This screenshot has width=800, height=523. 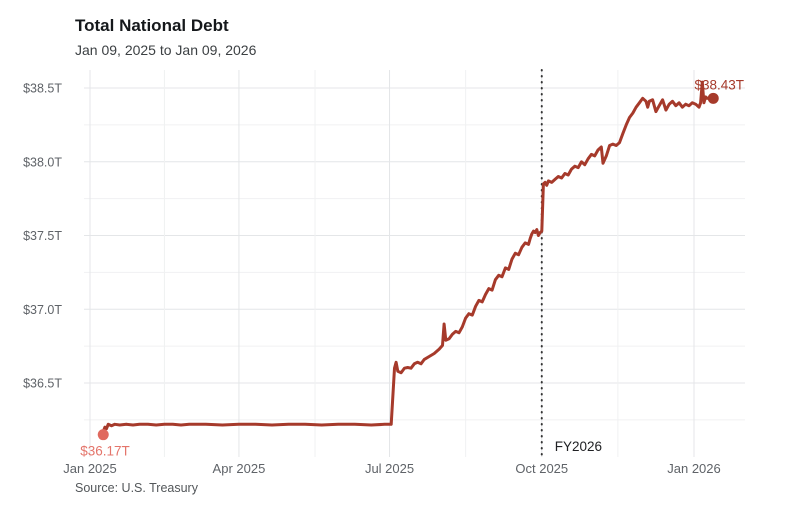 I want to click on x-axis-tick-label: Jan 2025, so click(x=90, y=468).